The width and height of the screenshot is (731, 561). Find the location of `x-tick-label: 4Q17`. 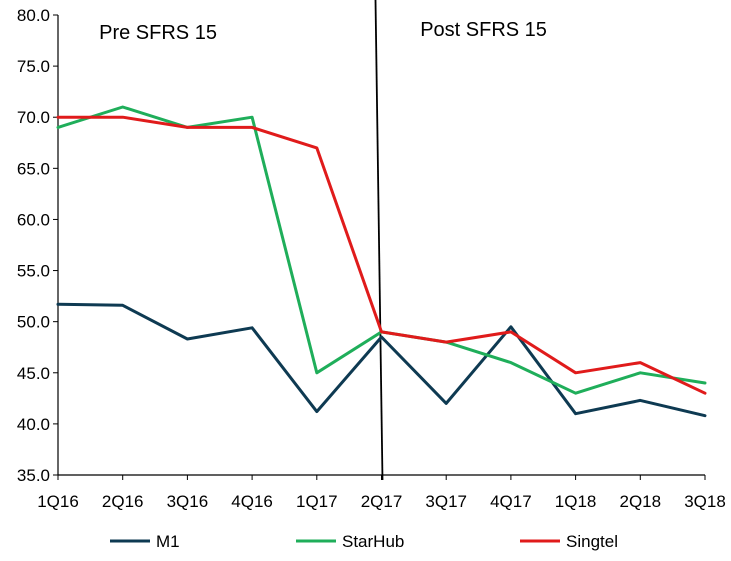

x-tick-label: 4Q17 is located at coordinates (511, 501).